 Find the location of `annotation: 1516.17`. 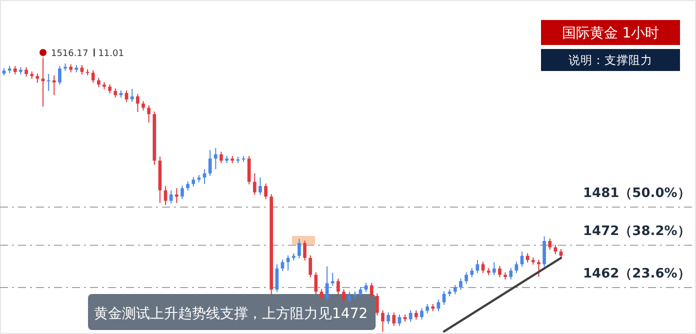

annotation: 1516.17 is located at coordinates (69, 53).